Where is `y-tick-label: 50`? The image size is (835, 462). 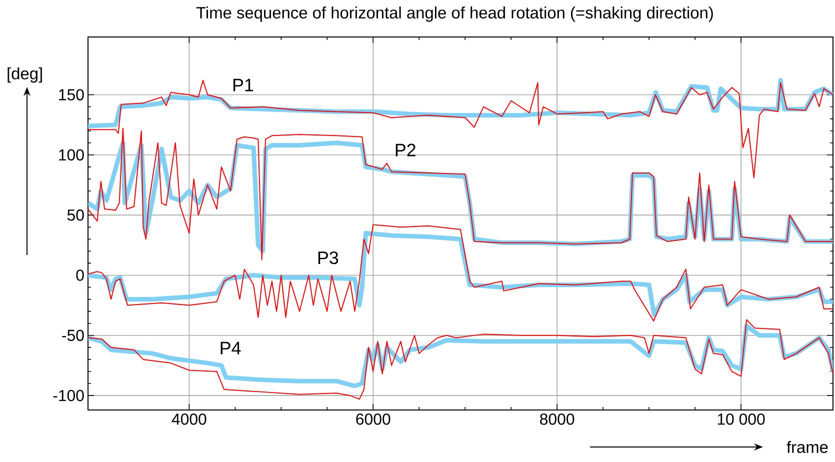 y-tick-label: 50 is located at coordinates (75, 215).